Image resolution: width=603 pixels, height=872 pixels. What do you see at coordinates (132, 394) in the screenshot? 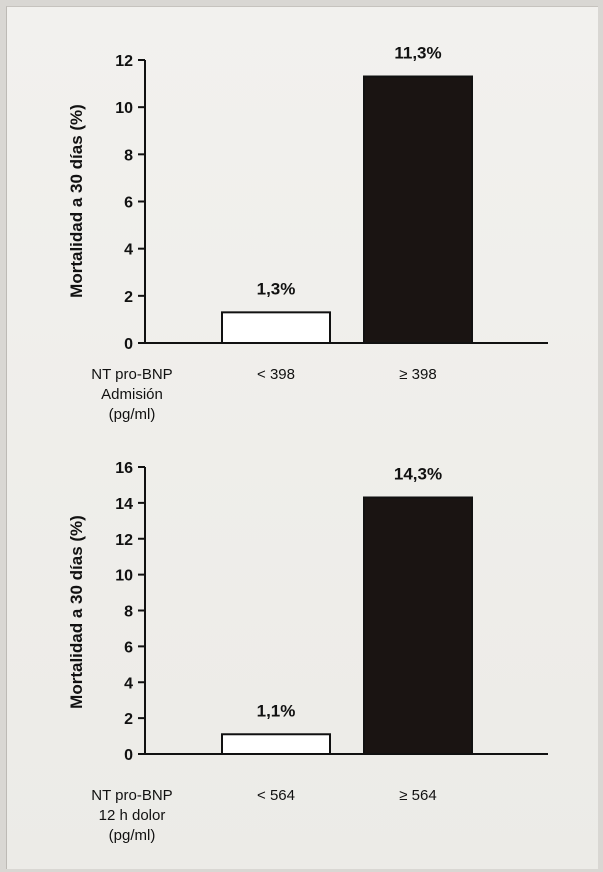
I see `group-label-line: Admisión` at bounding box center [132, 394].